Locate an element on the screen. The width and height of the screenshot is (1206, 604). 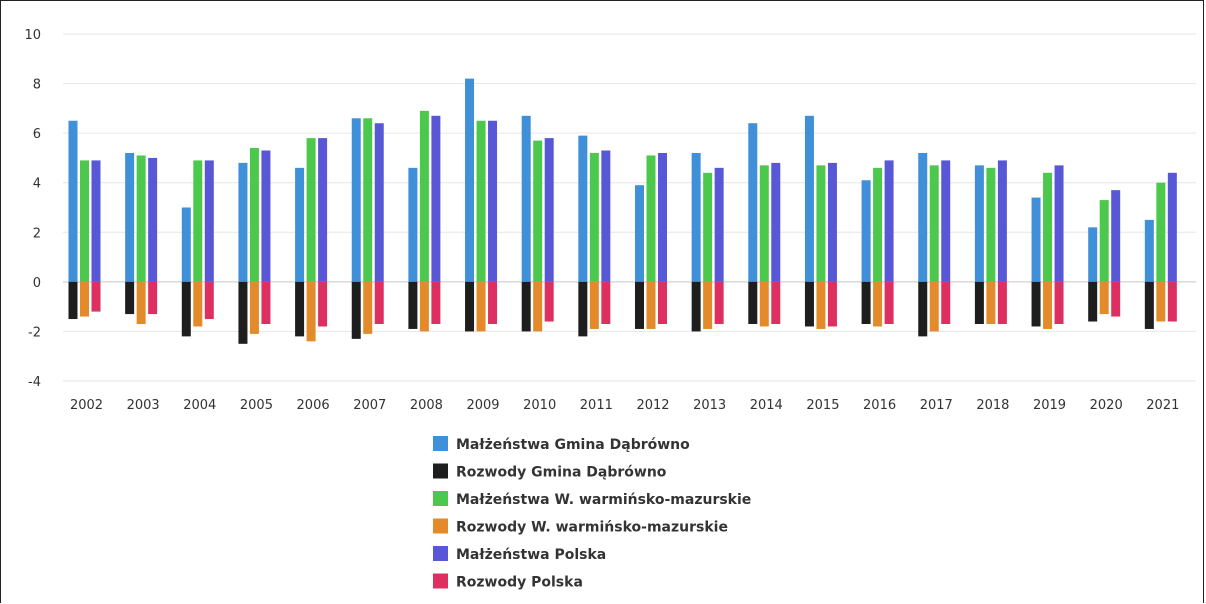
bar-rozwody-w-warmi-sko-mazurskie-2010 is located at coordinates (538, 306).